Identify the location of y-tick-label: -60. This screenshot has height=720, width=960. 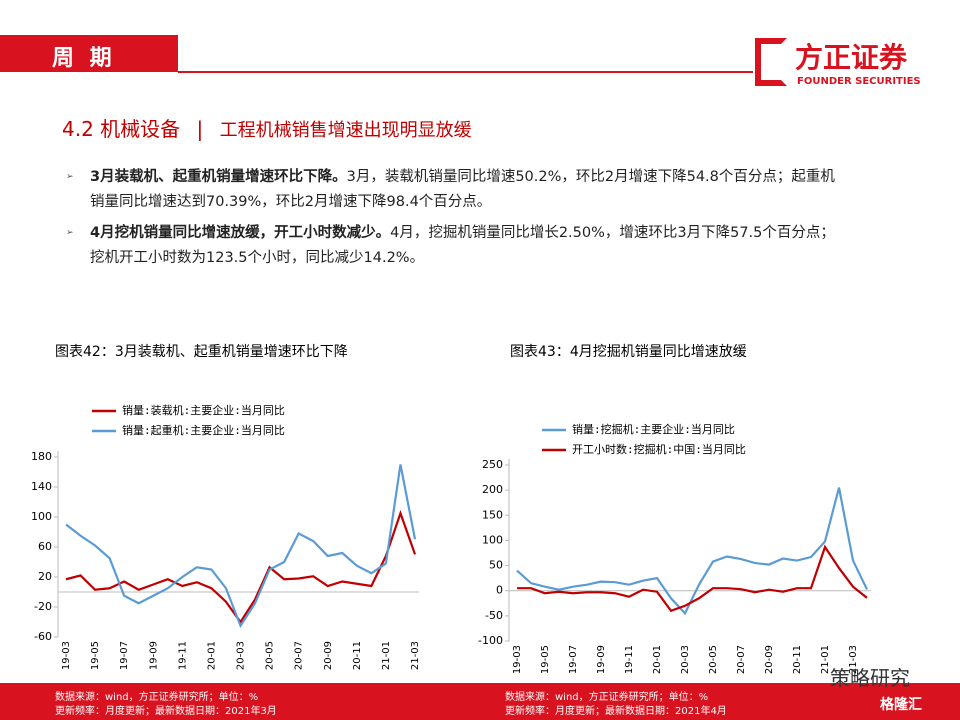
(43, 636).